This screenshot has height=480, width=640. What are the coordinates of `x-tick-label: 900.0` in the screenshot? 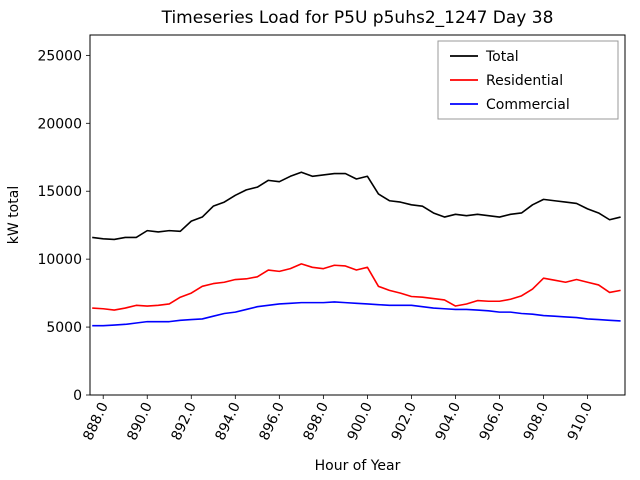 It's located at (360, 421).